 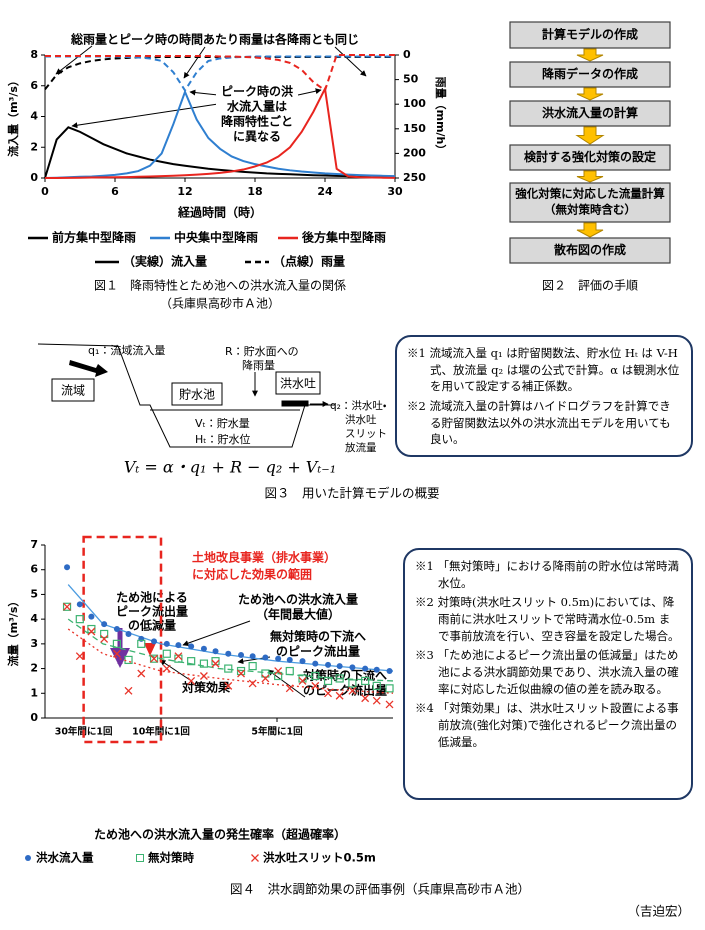 What do you see at coordinates (59, 858) in the screenshot?
I see `legend-item: 洪水流入量` at bounding box center [59, 858].